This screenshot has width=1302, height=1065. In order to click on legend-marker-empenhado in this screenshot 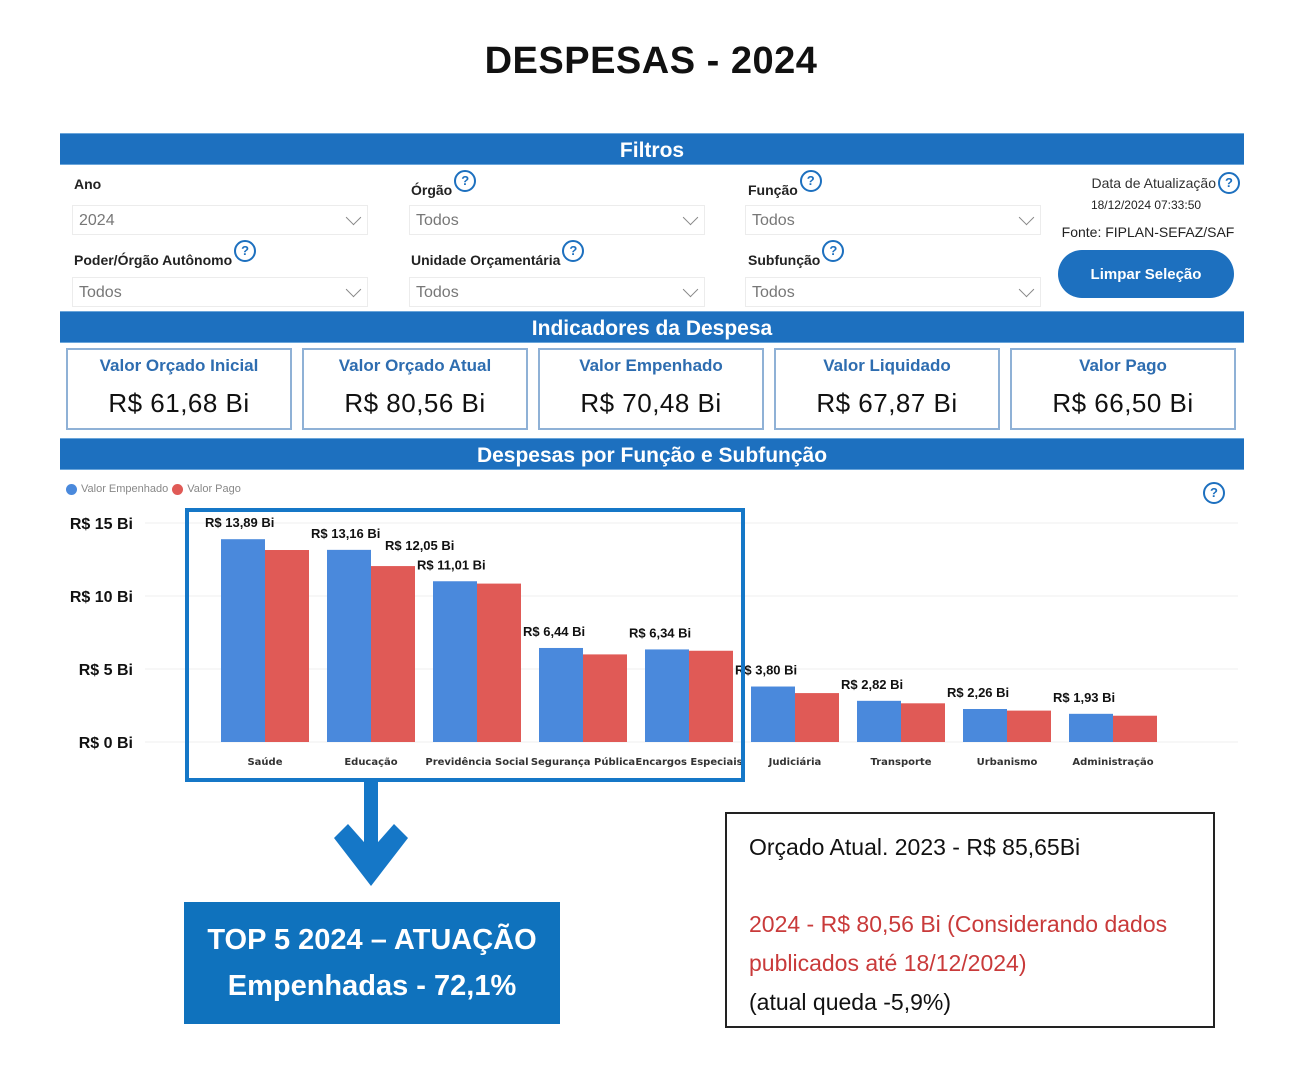, I will do `click(71, 489)`.